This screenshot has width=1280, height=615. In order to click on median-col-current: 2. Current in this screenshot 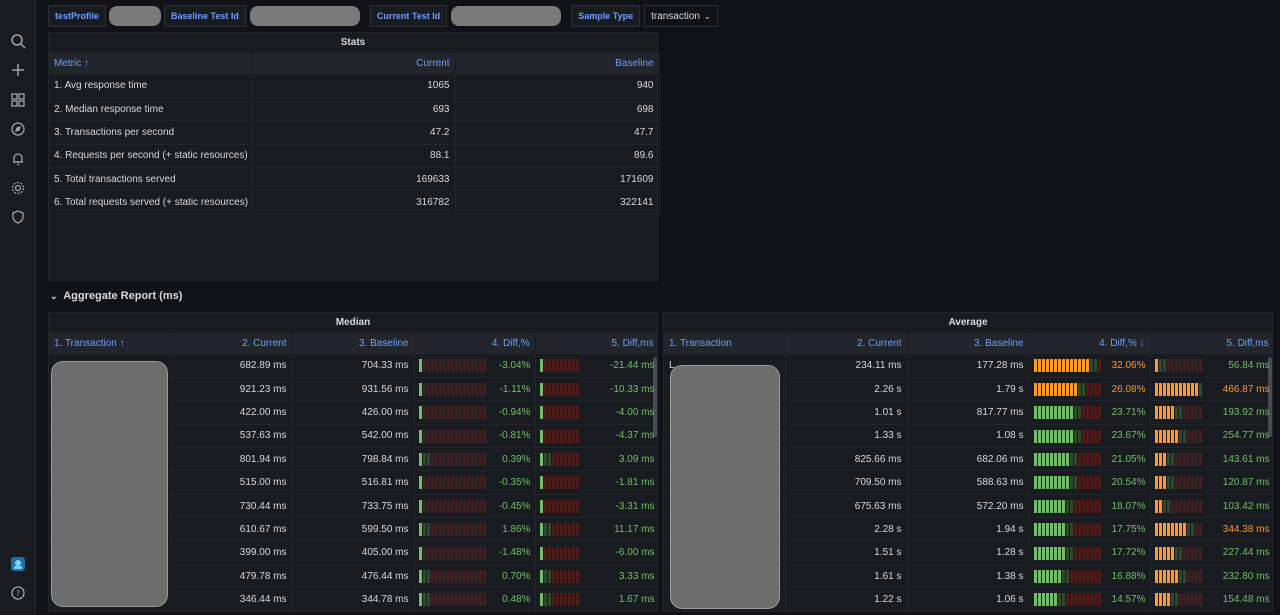, I will do `click(231, 343)`.